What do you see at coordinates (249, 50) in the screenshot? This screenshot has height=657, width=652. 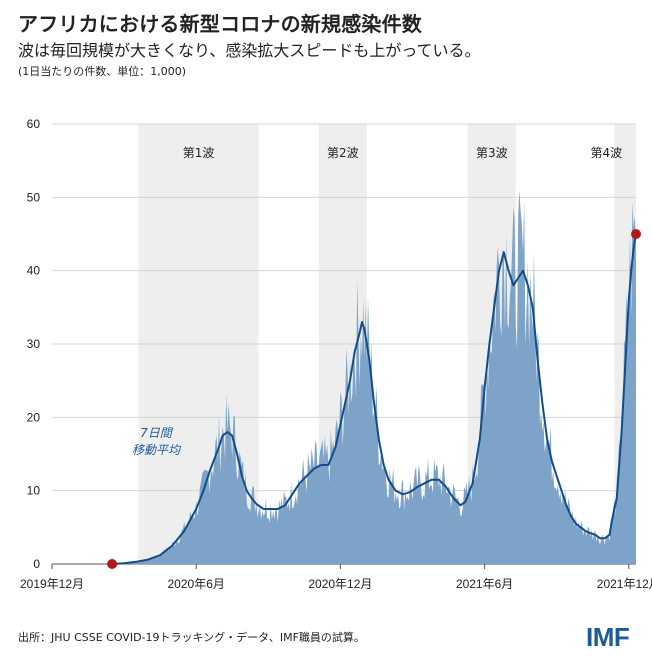 I see `chart-subtitle: 波は毎回規模が大きくなり、感染拡大スピードも上がっている。` at bounding box center [249, 50].